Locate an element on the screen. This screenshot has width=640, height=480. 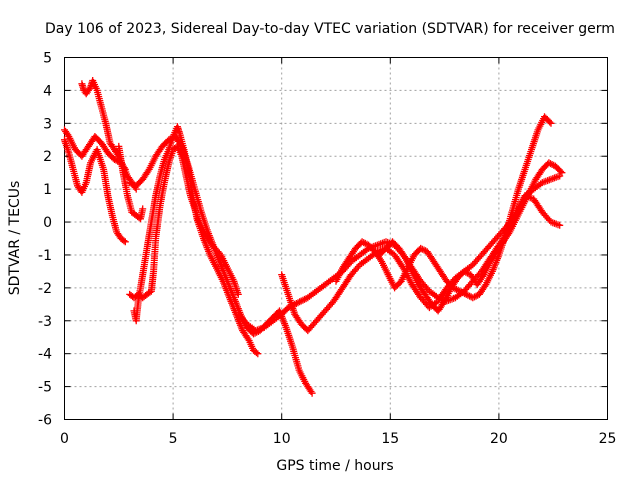
x-tick-label: 20 is located at coordinates (499, 439).